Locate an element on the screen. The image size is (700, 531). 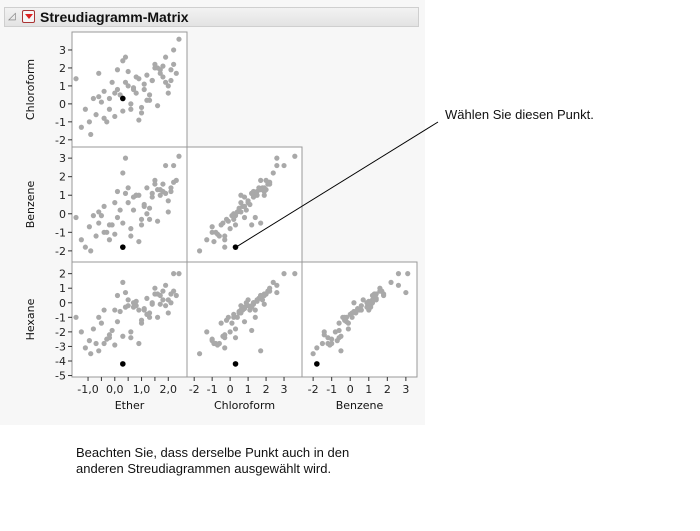
report-title-bar: ◿ Streudiagramm-Matrix is located at coordinates (211, 17).